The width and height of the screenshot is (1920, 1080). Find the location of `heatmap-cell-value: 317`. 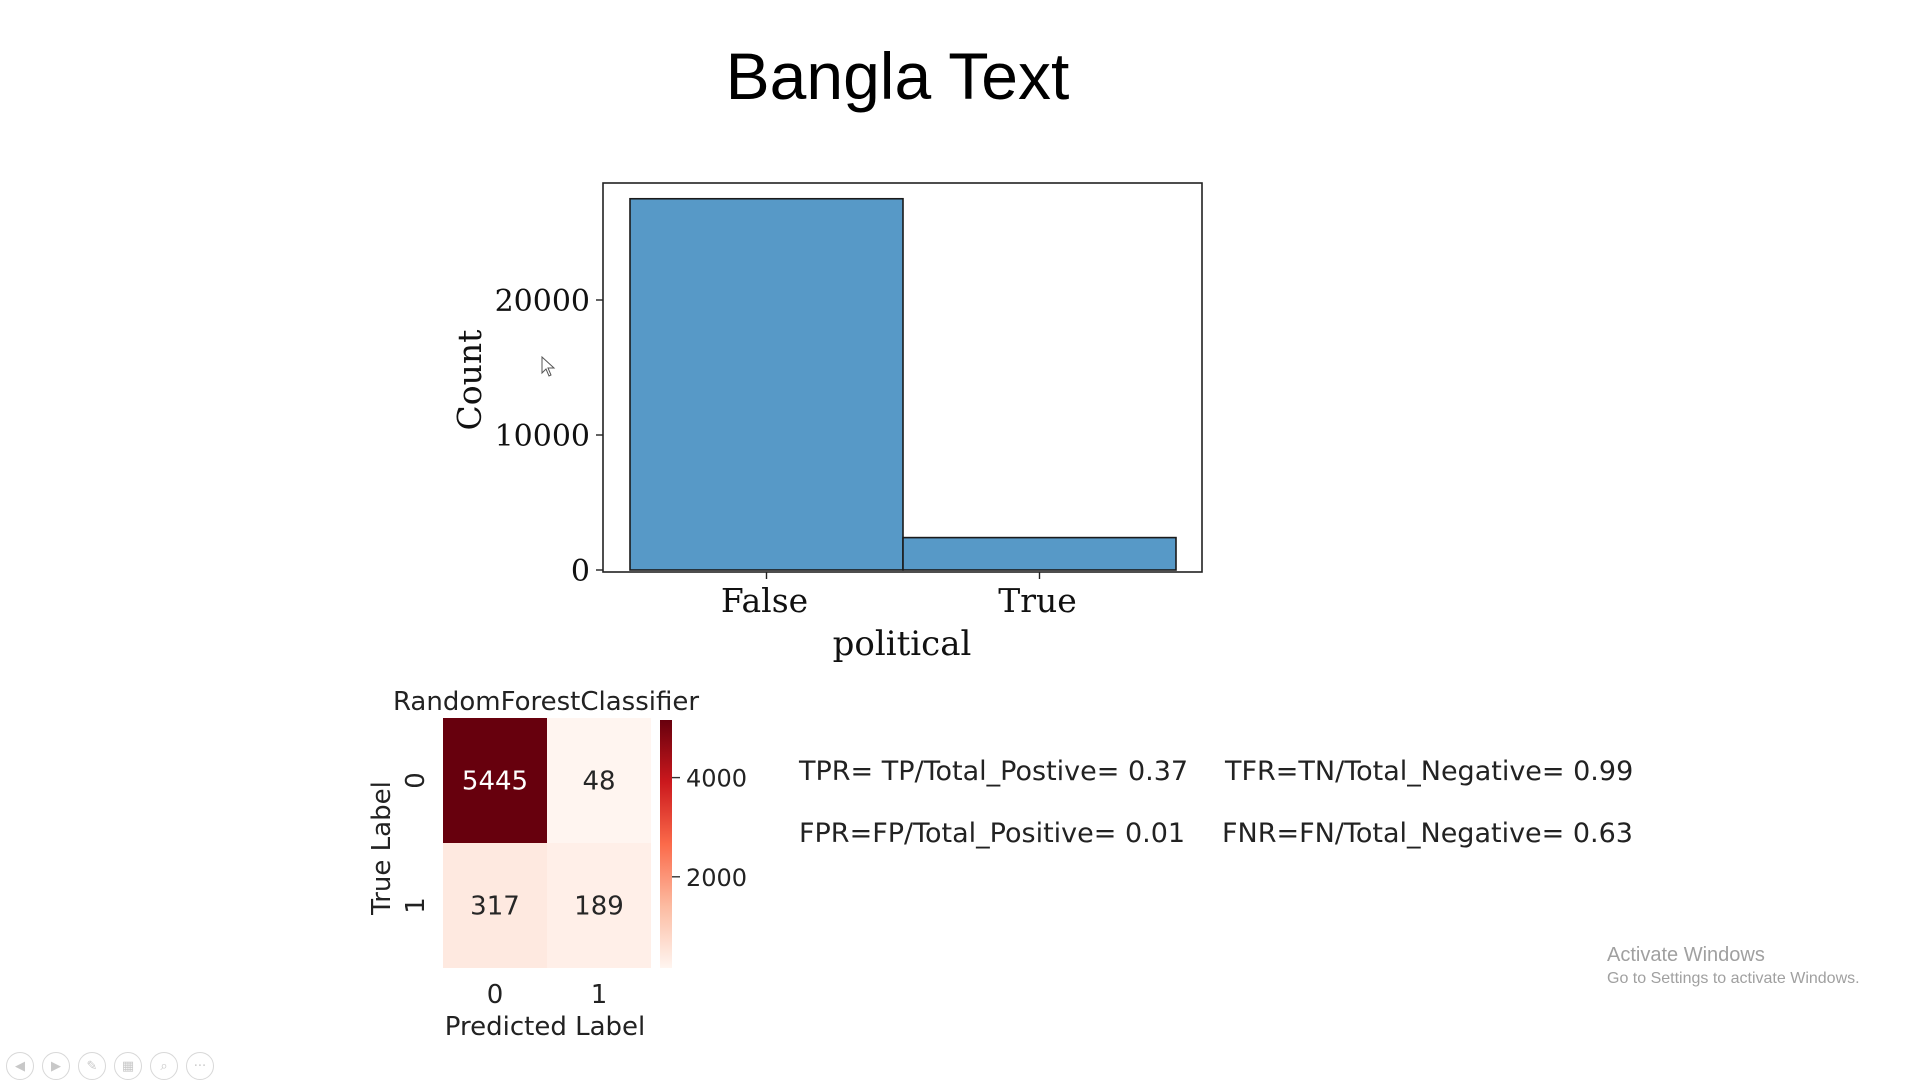

heatmap-cell-value: 317 is located at coordinates (495, 907).